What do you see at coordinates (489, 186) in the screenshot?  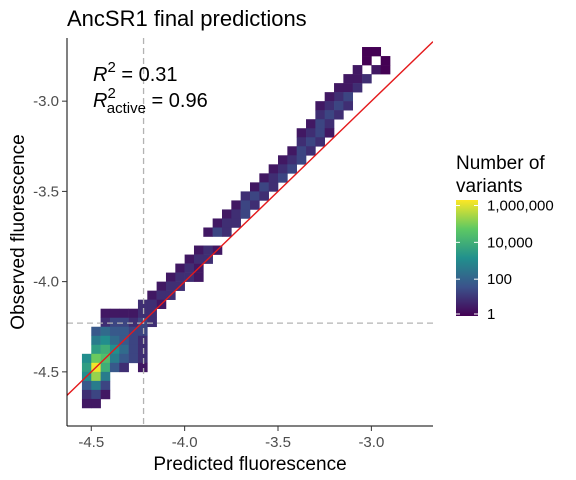 I see `legend-title-line-2: variants` at bounding box center [489, 186].